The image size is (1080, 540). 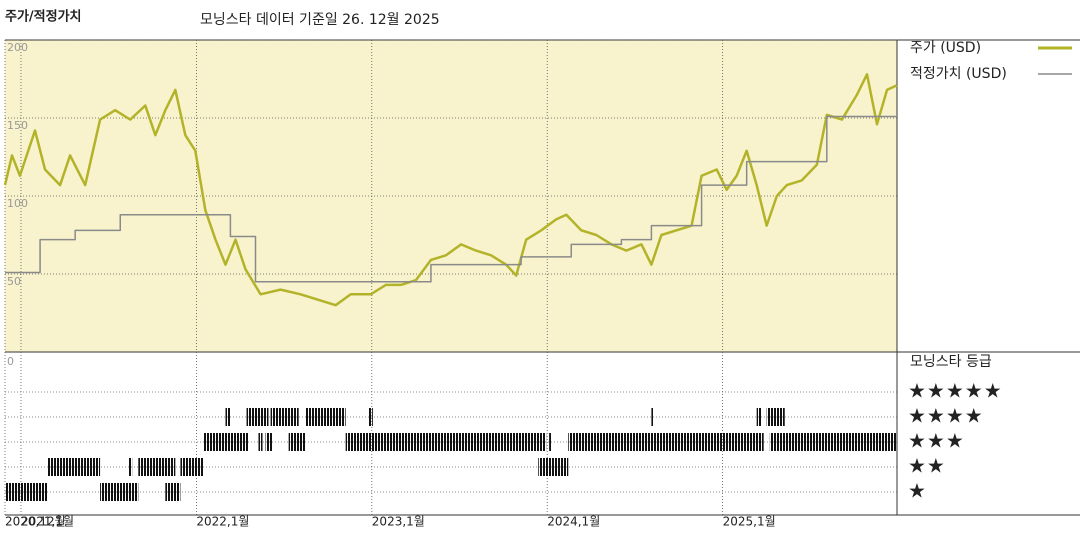 What do you see at coordinates (945, 48) in the screenshot?
I see `legend-label: 주가 (USD)` at bounding box center [945, 48].